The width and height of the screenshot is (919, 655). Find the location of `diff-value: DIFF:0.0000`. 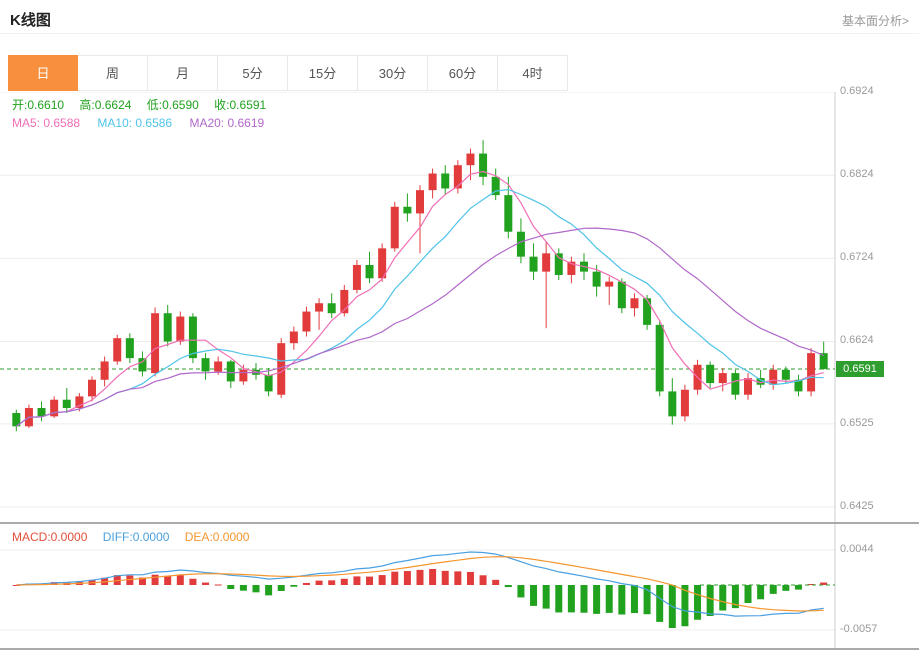

diff-value: DIFF:0.0000 is located at coordinates (136, 537).